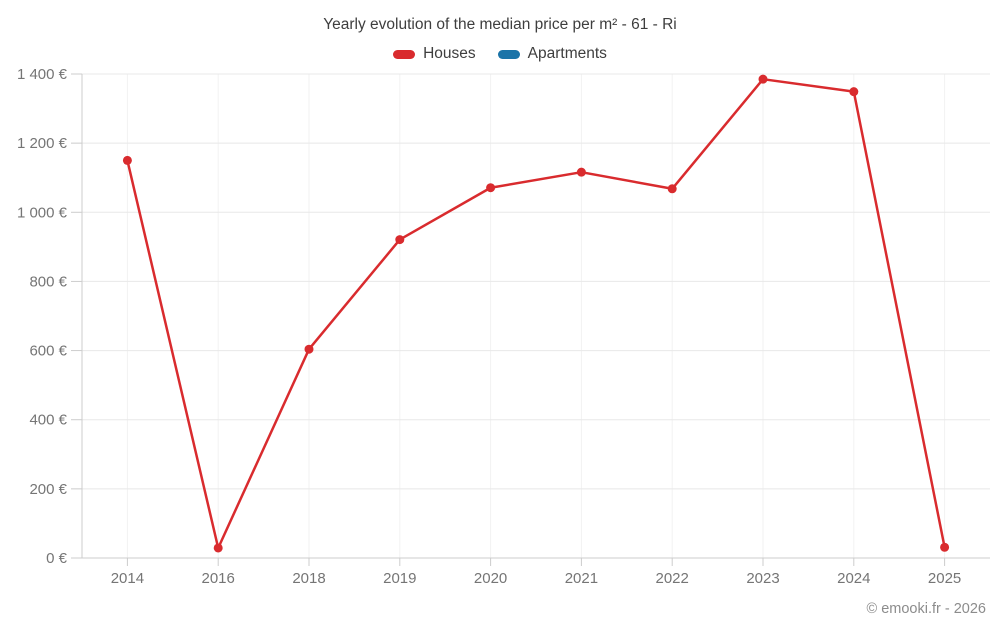  Describe the element at coordinates (48, 420) in the screenshot. I see `y-tick-label: 400 €` at that location.